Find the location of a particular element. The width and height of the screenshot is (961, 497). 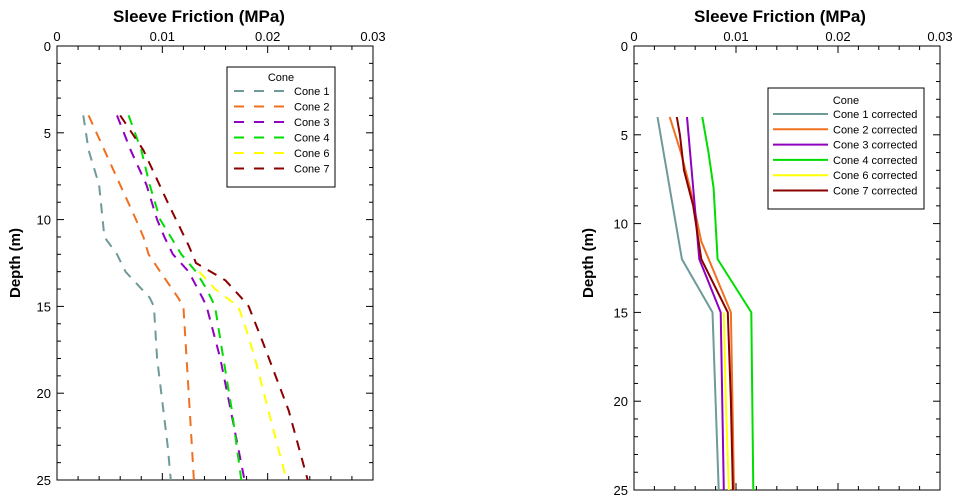

legend-label: Cone 3 corrected is located at coordinates (875, 146).